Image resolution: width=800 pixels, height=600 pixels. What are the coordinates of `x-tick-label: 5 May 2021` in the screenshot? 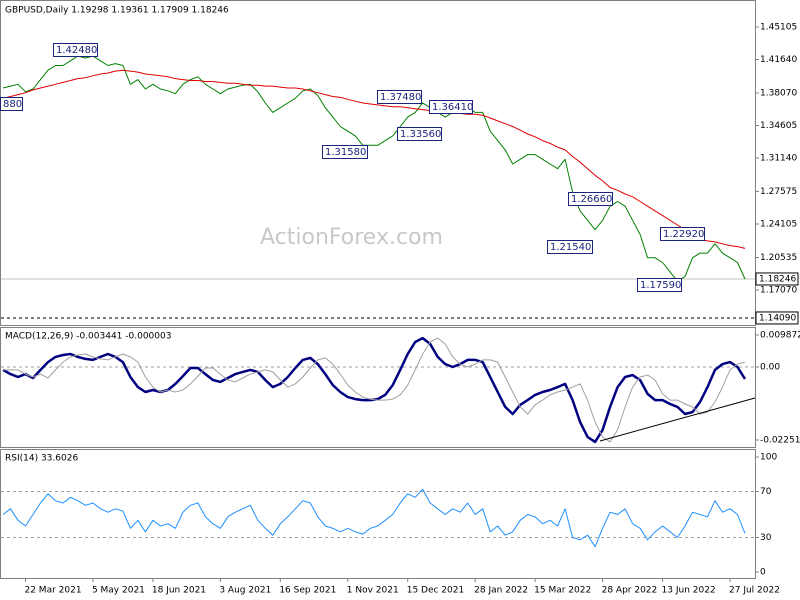 It's located at (118, 591).